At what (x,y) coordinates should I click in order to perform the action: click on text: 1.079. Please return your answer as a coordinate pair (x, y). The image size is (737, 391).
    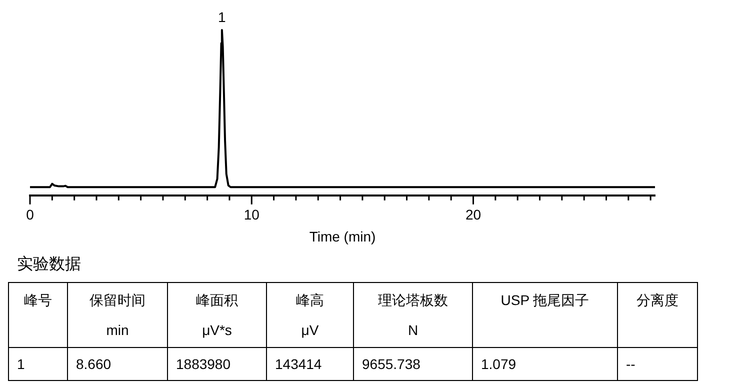
    Looking at the image, I should click on (545, 364).